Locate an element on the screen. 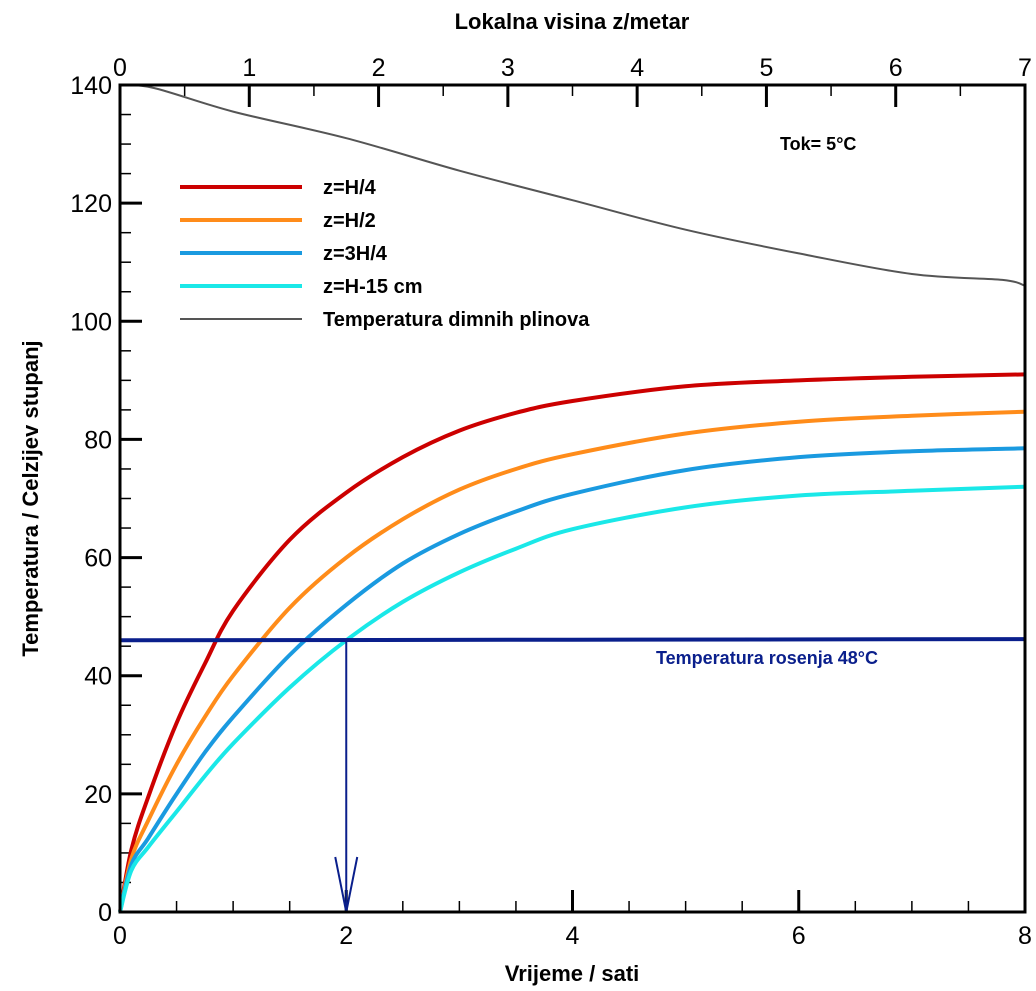 The width and height of the screenshot is (1036, 991). x2-tick-label: 4 is located at coordinates (637, 68).